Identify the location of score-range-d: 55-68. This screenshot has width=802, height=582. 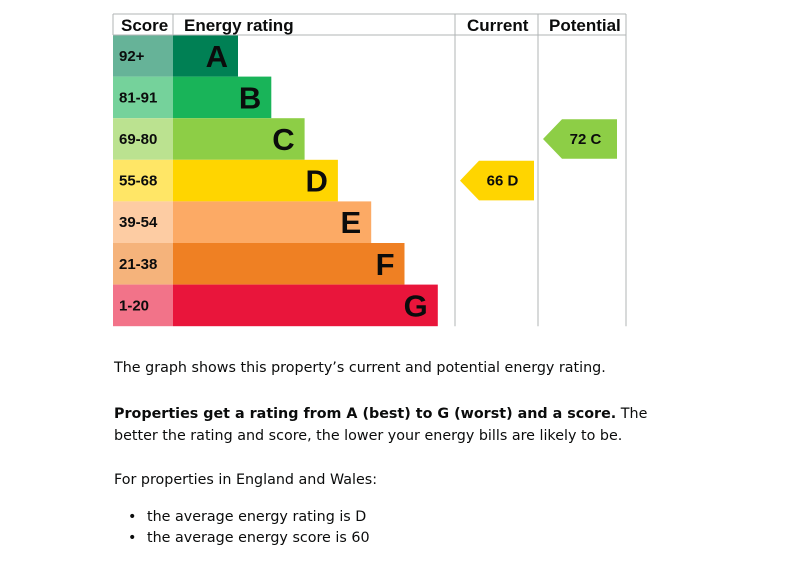
(138, 181).